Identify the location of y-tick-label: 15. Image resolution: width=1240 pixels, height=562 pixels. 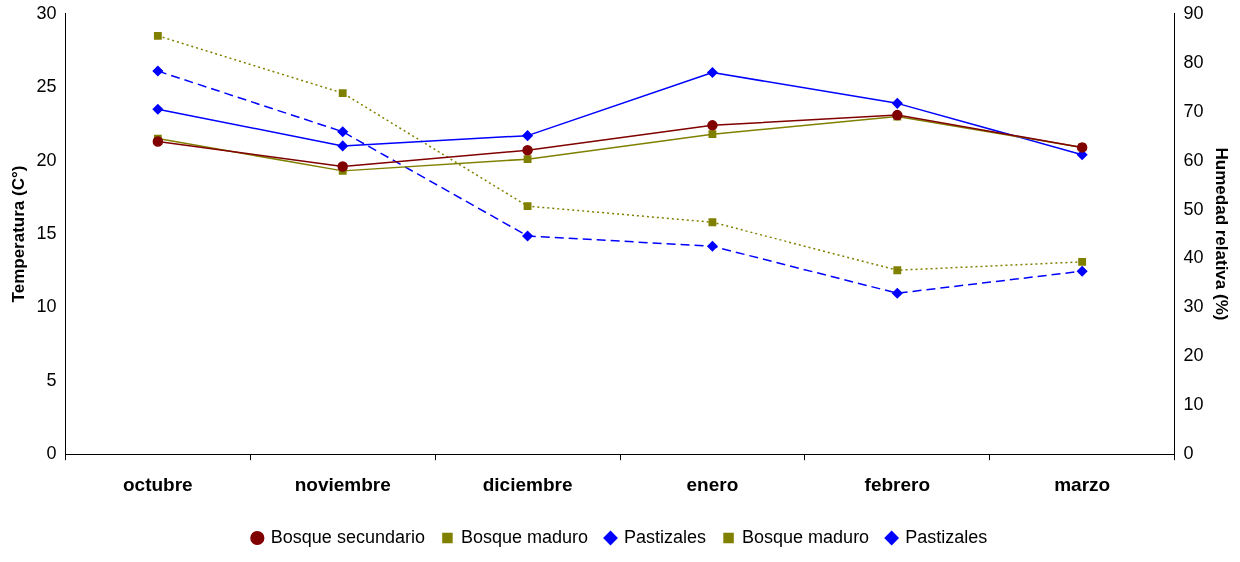
(46, 232).